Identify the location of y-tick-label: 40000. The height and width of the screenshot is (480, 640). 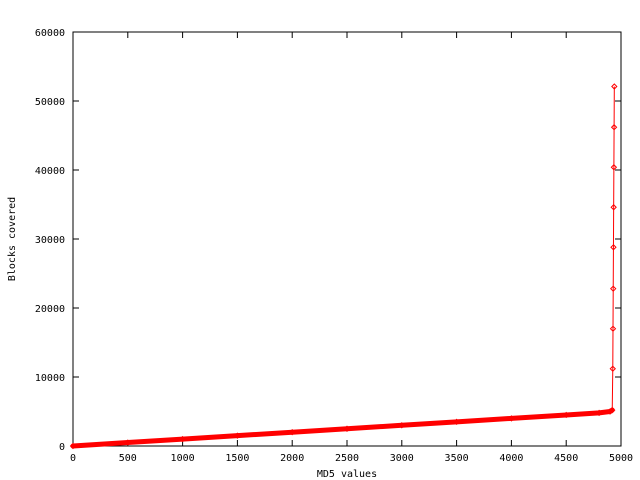
(50, 171).